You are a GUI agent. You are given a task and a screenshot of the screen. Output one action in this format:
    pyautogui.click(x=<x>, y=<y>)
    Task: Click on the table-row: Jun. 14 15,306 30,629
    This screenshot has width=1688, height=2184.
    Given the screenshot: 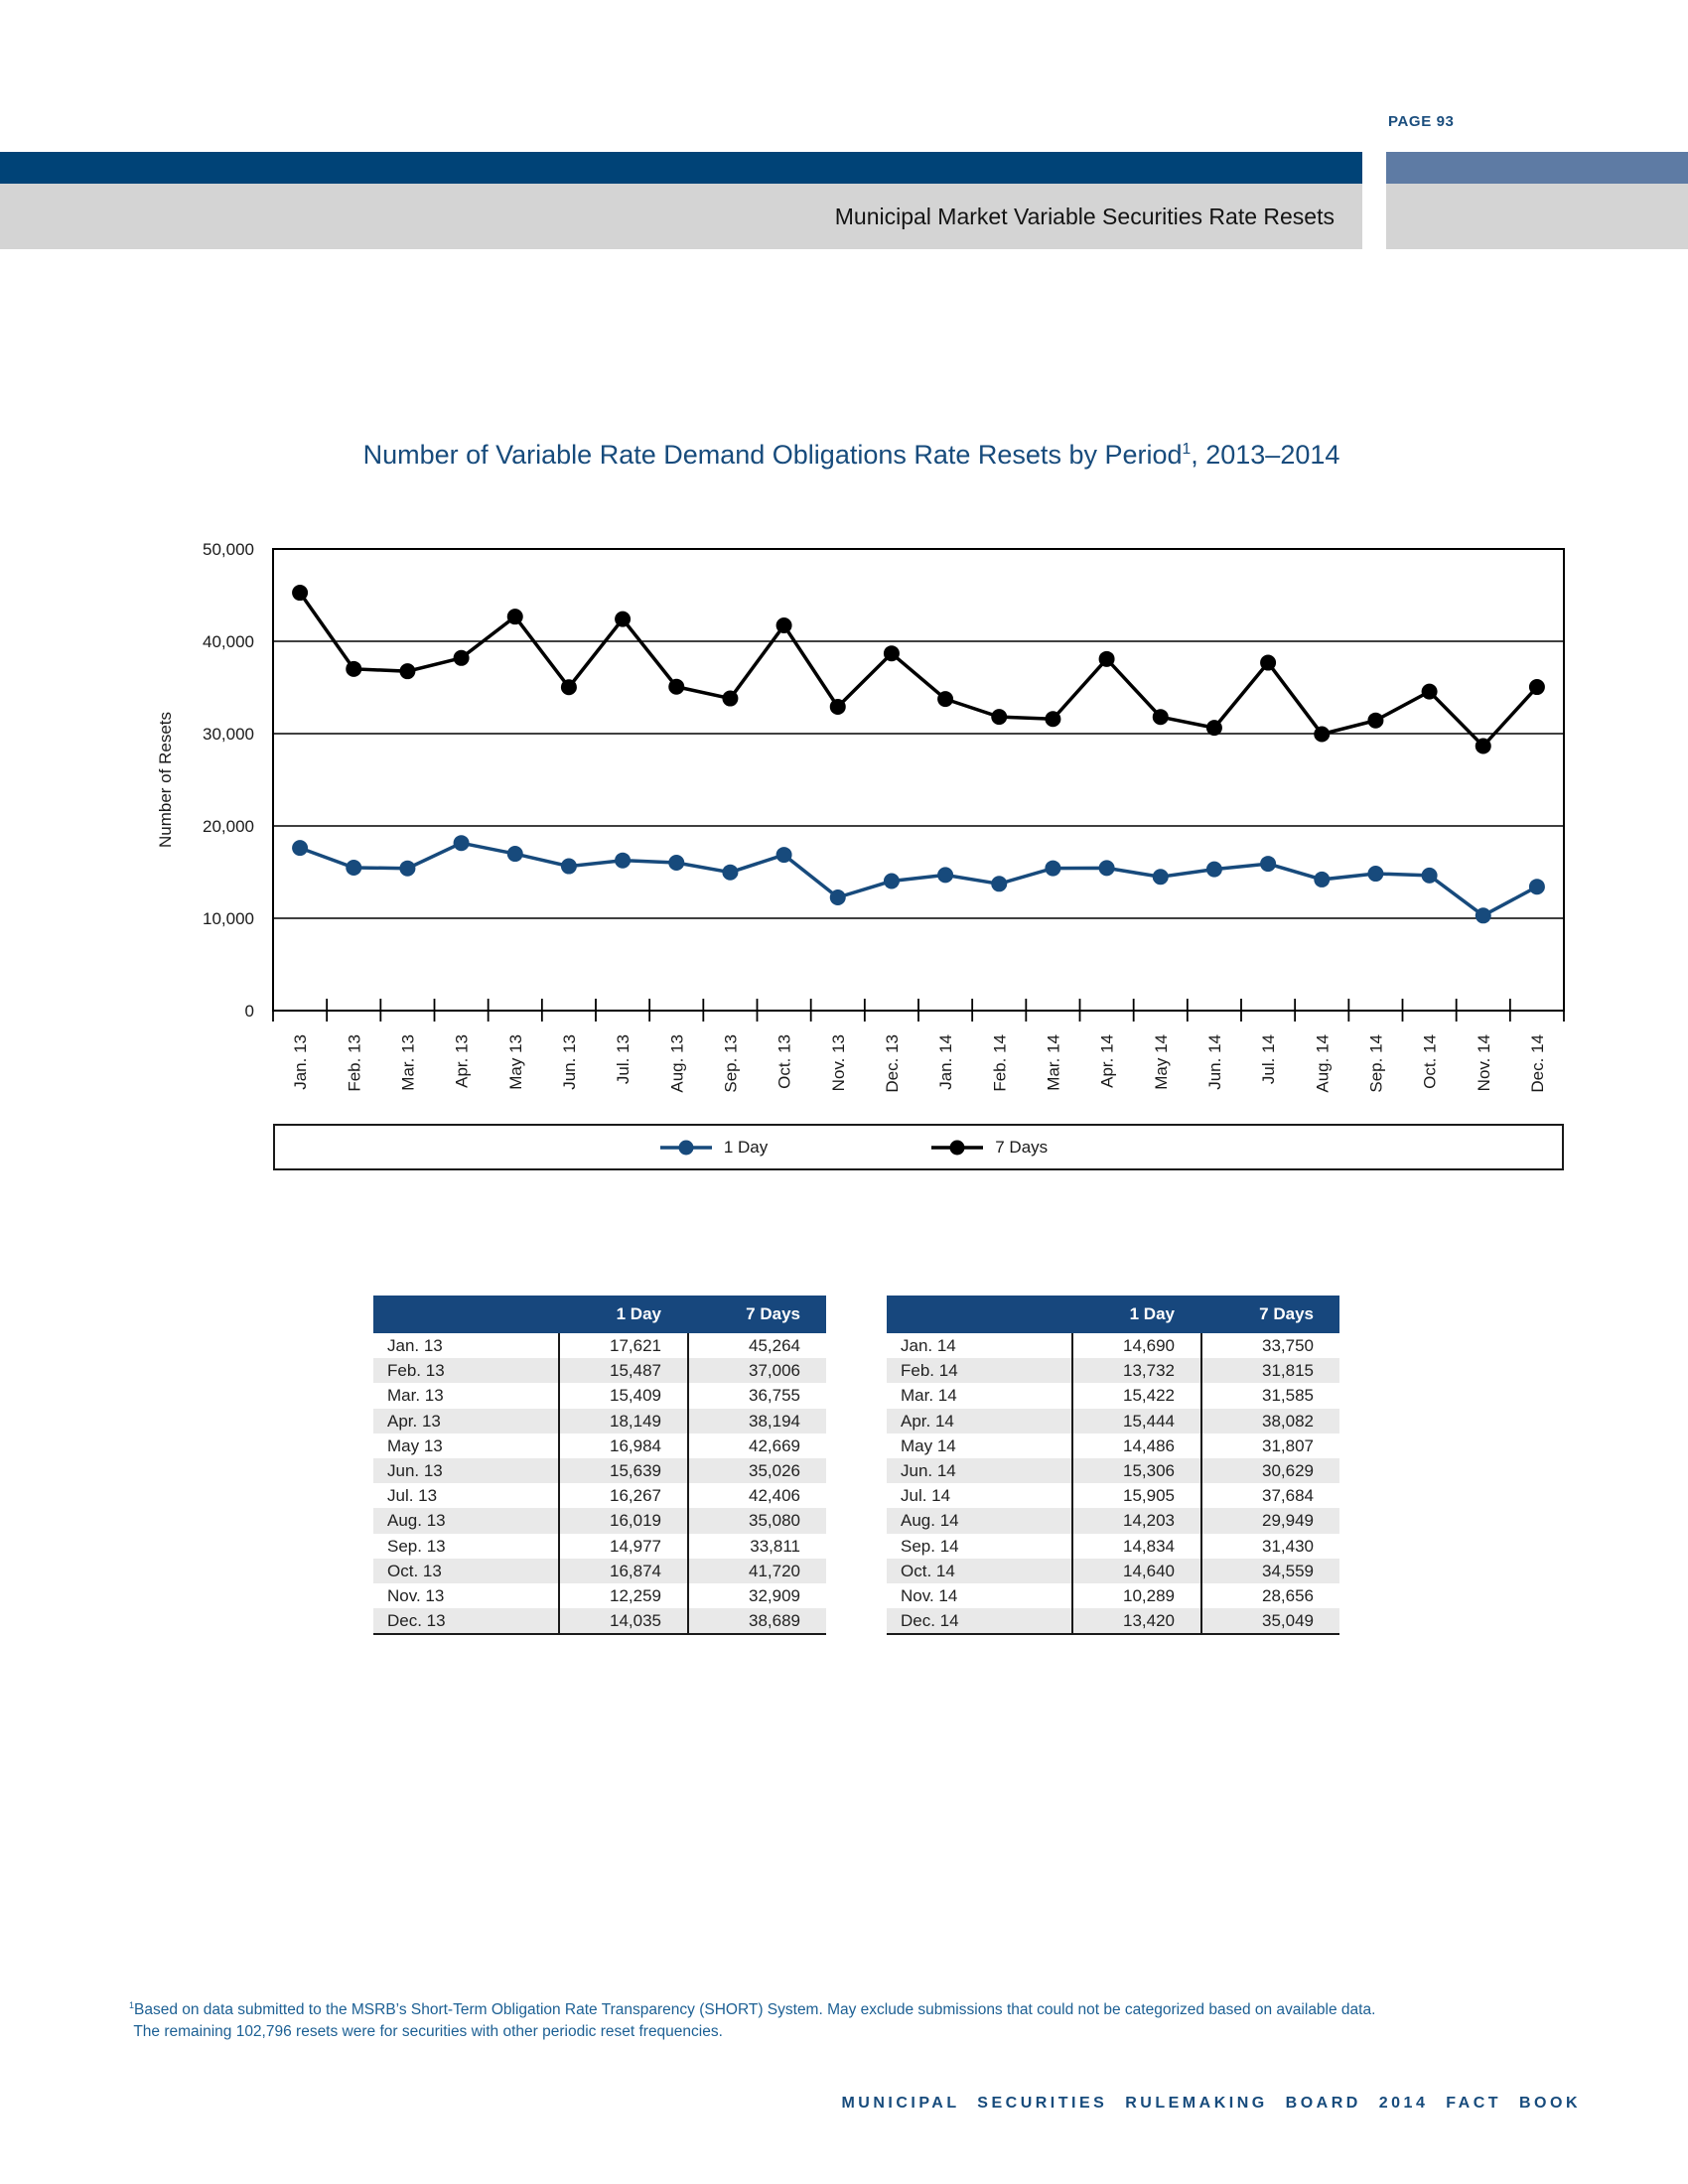 What is the action you would take?
    pyautogui.click(x=1113, y=1470)
    